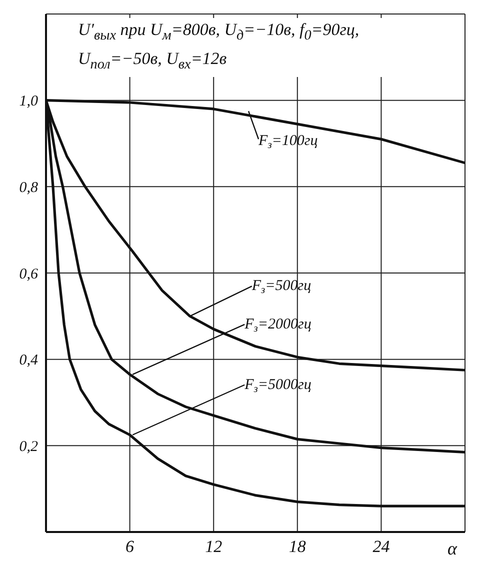  What do you see at coordinates (453, 548) in the screenshot?
I see `x-axis-title: α` at bounding box center [453, 548].